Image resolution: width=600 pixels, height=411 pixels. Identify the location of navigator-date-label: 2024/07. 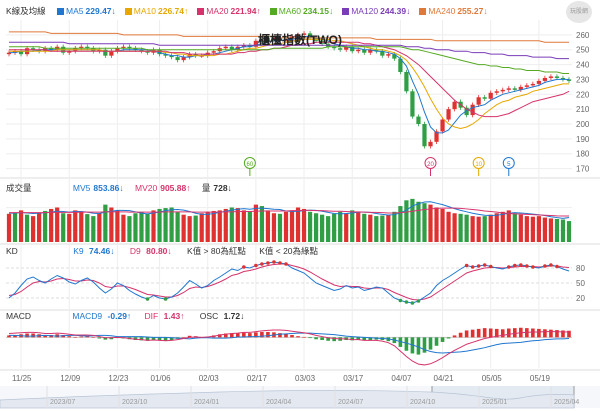
(350, 402).